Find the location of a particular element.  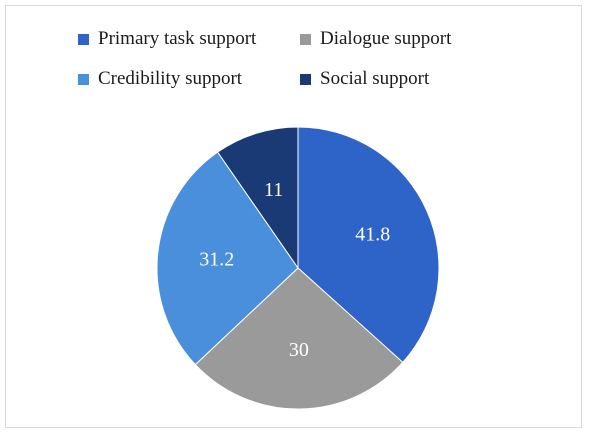

legend-item-dialogue-support: Dialogue support is located at coordinates (405, 39).